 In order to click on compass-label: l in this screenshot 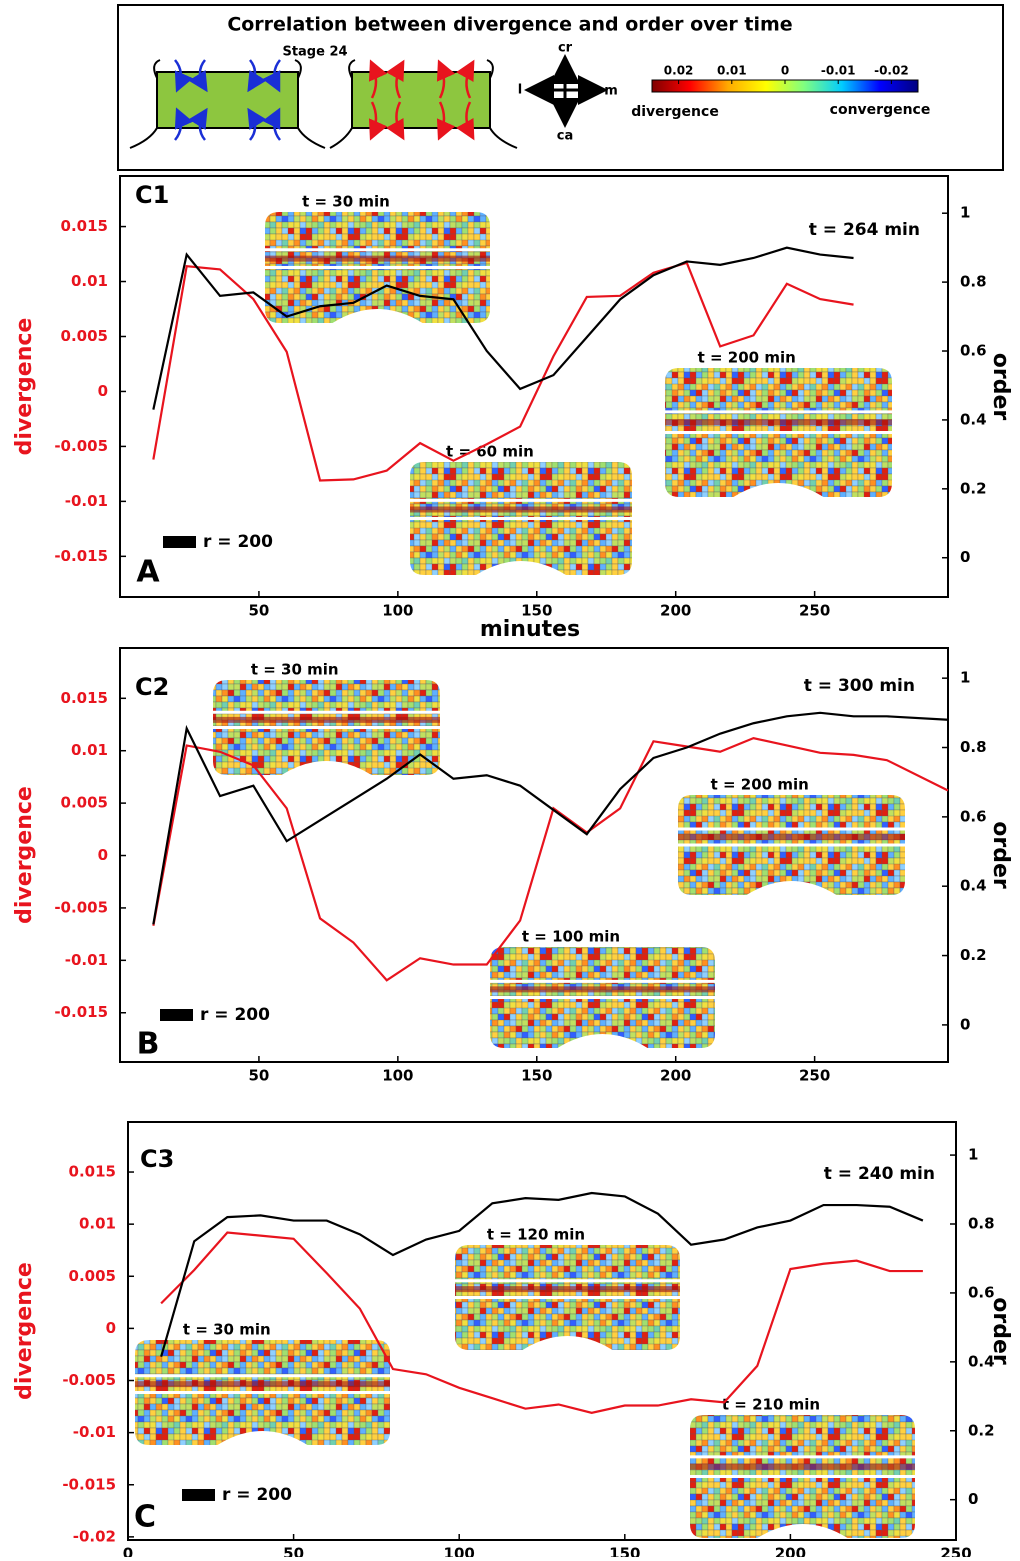, I will do `click(520, 90)`.